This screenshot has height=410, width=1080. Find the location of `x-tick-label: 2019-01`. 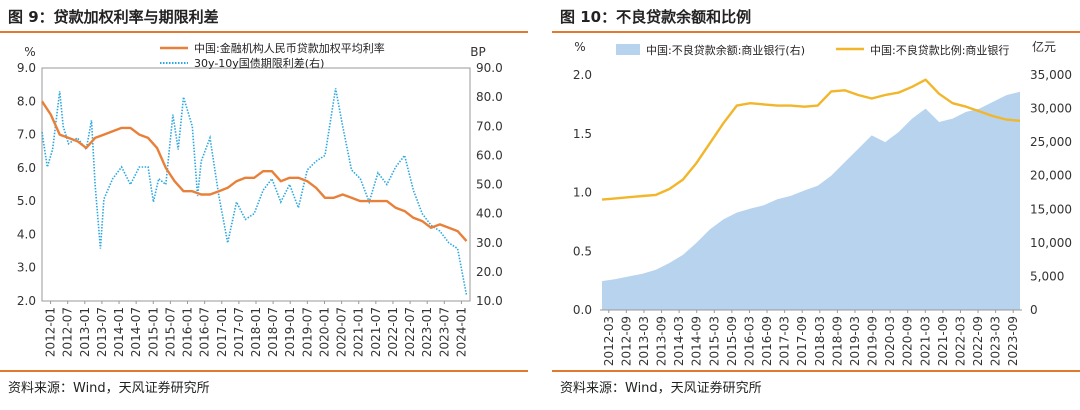

x-tick-label: 2019-01 is located at coordinates (290, 332).